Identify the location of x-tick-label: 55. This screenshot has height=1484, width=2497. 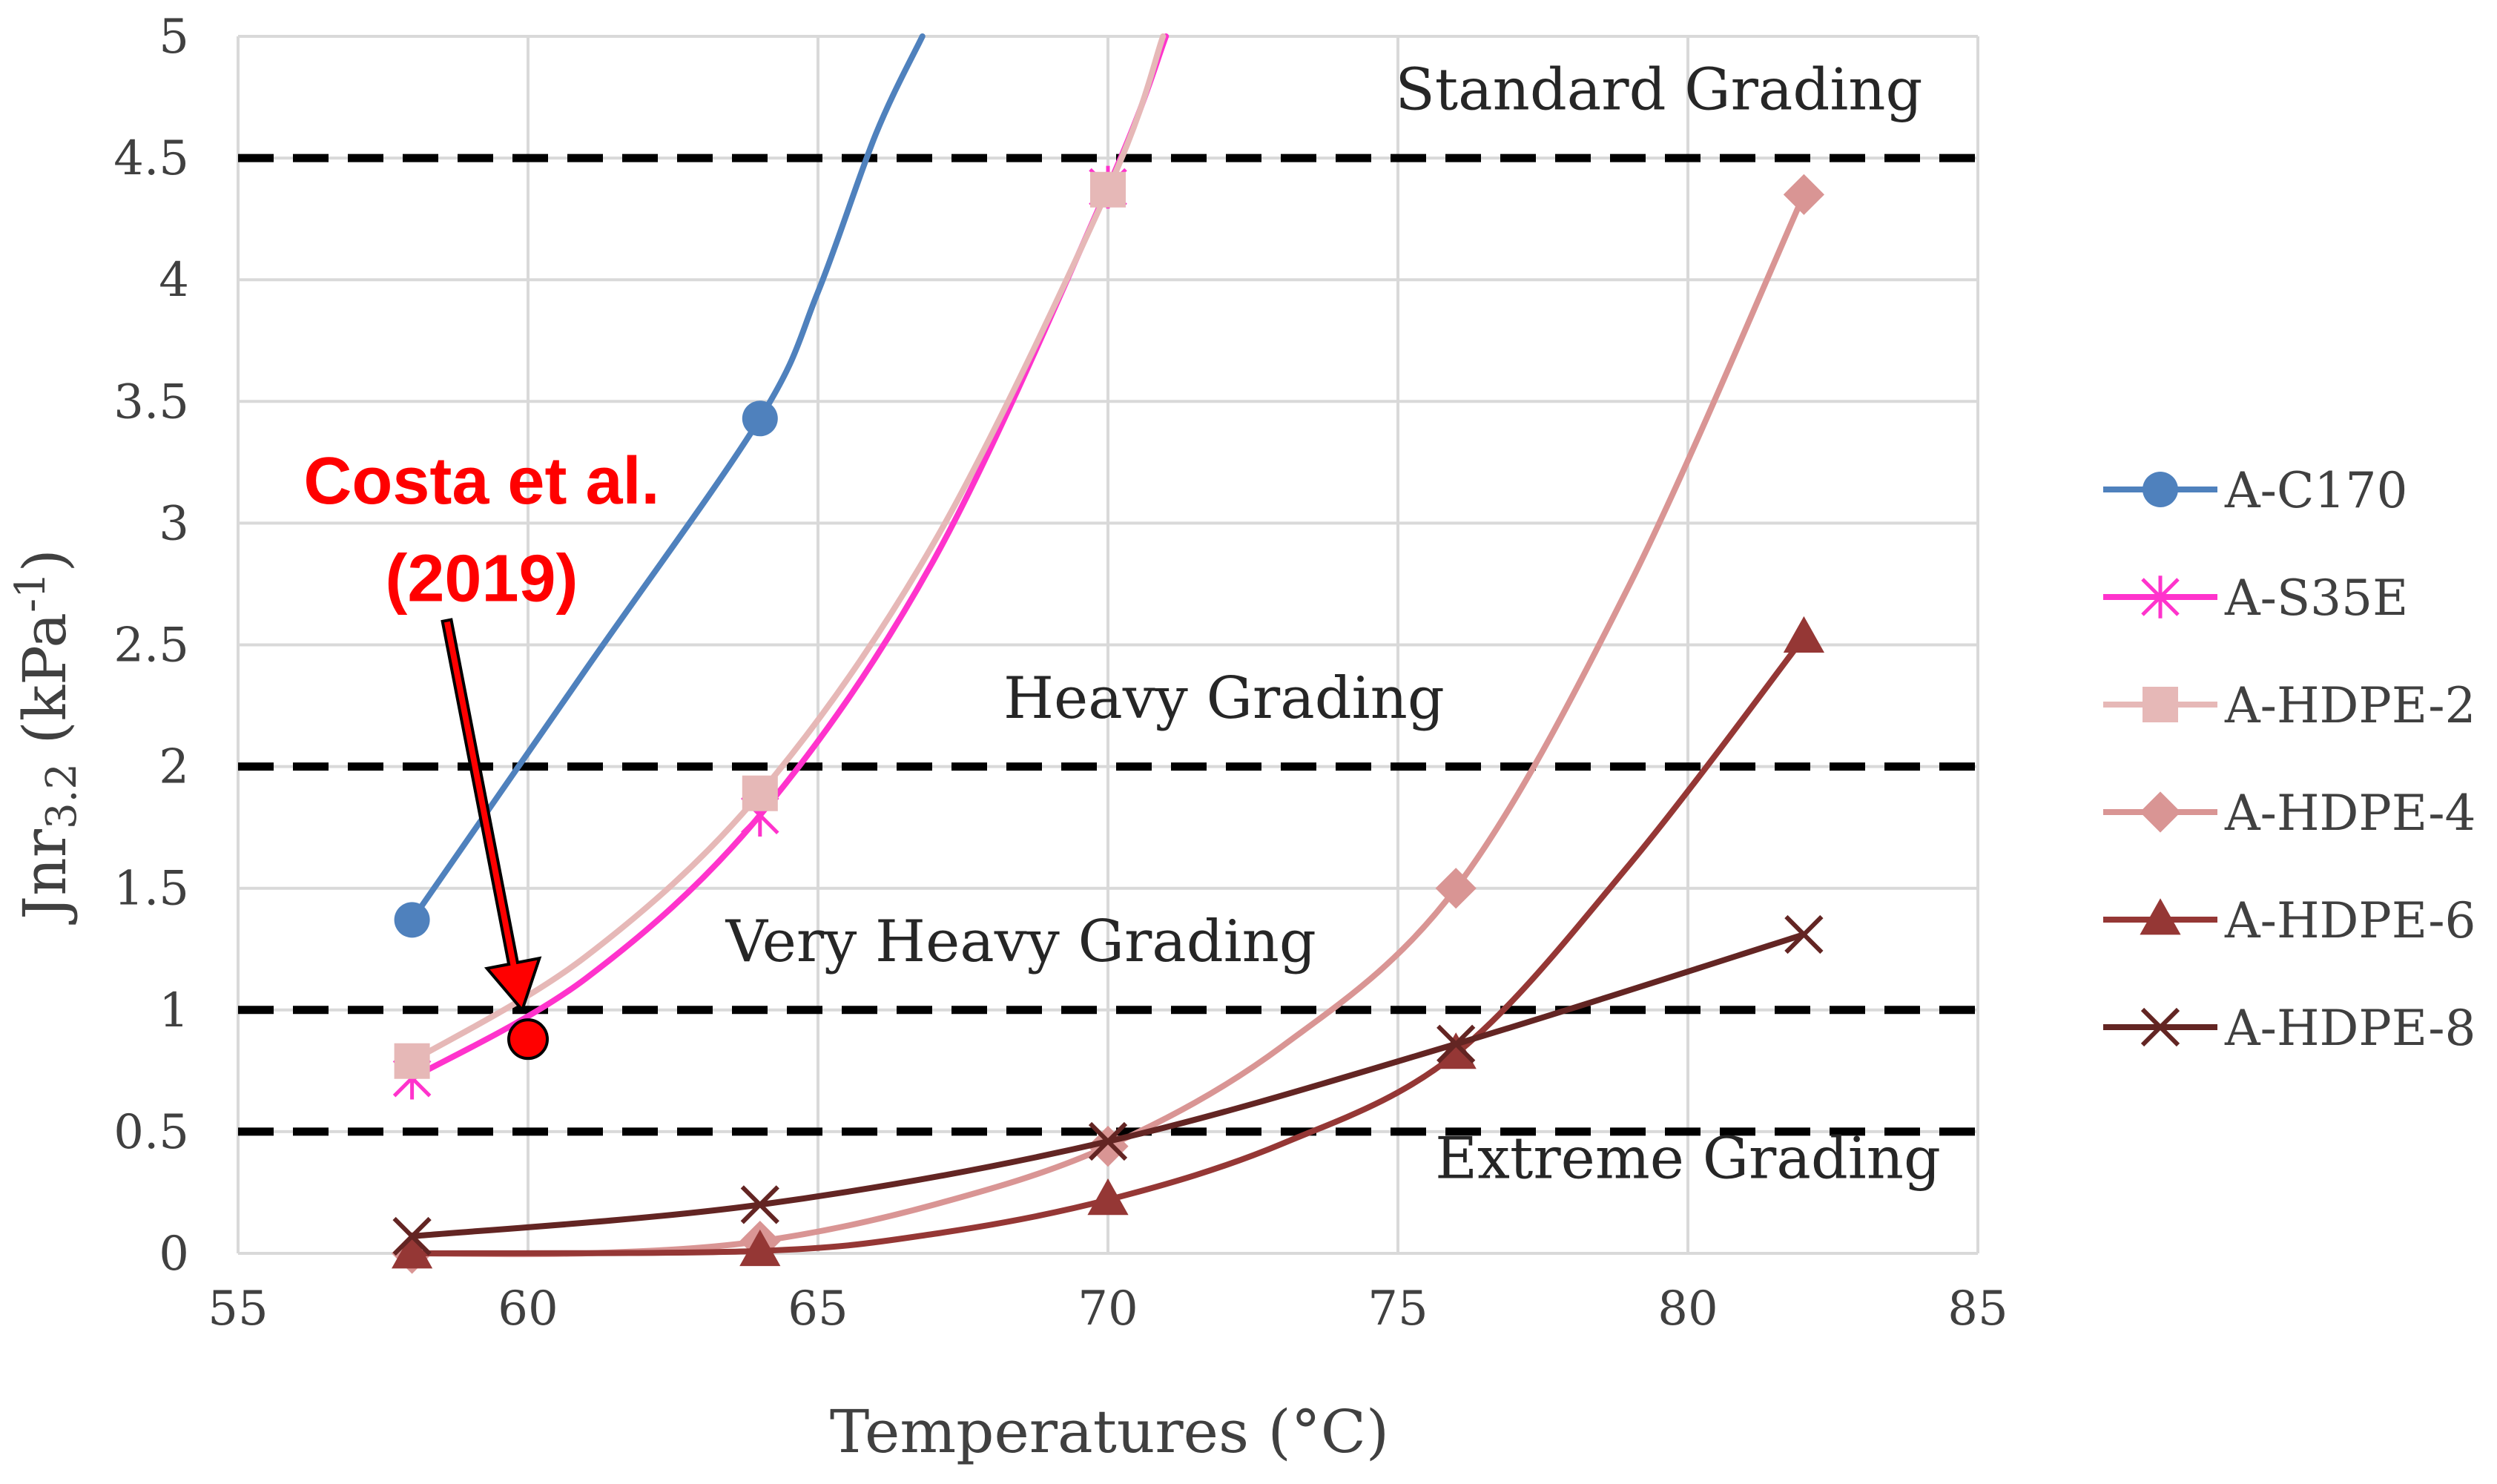
(238, 1309).